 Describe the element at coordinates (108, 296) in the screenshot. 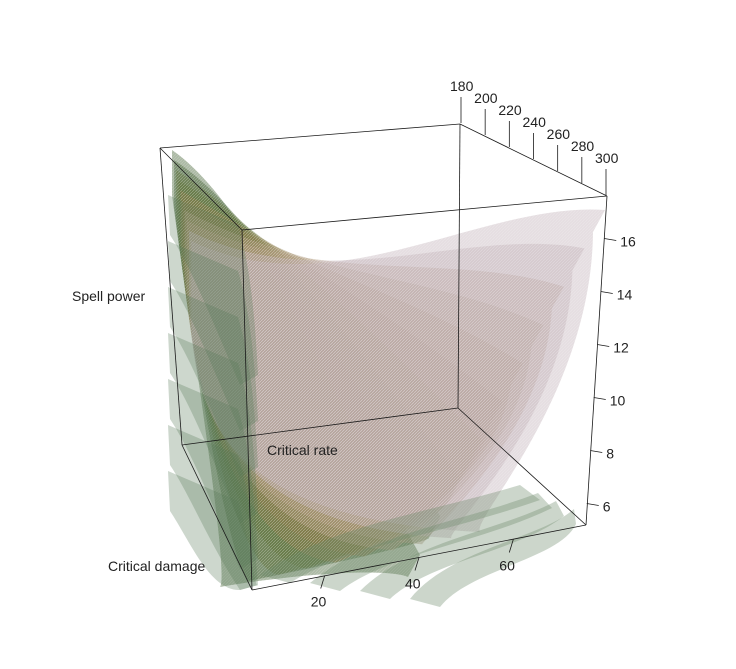

I see `z-axis-title: Spell power` at that location.